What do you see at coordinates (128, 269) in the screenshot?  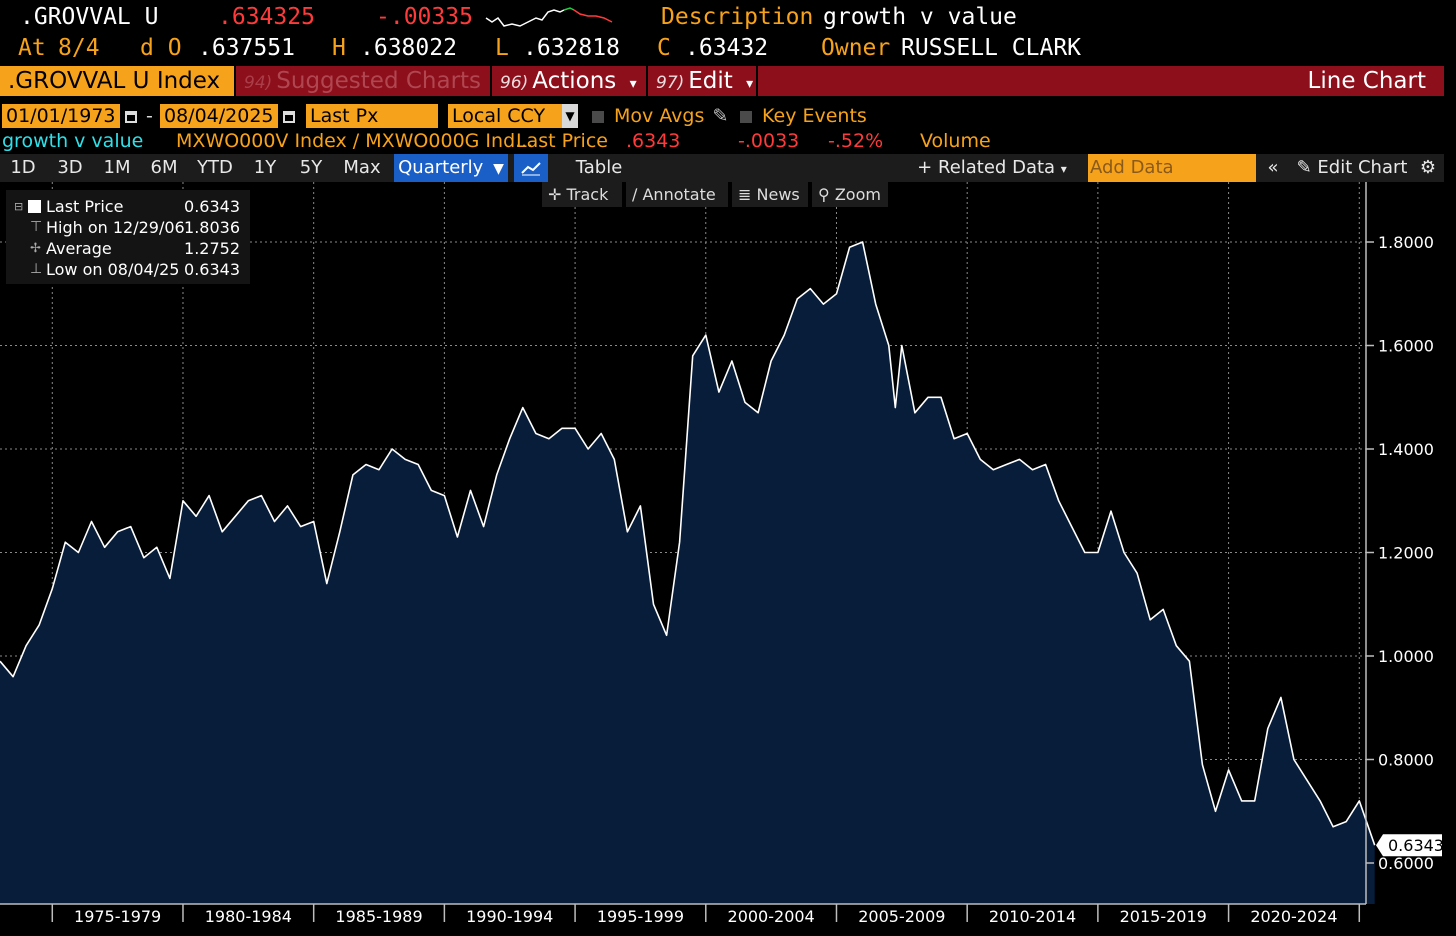 I see `legend-row-low: ⊥ Low on 08/04/25 0.6343` at bounding box center [128, 269].